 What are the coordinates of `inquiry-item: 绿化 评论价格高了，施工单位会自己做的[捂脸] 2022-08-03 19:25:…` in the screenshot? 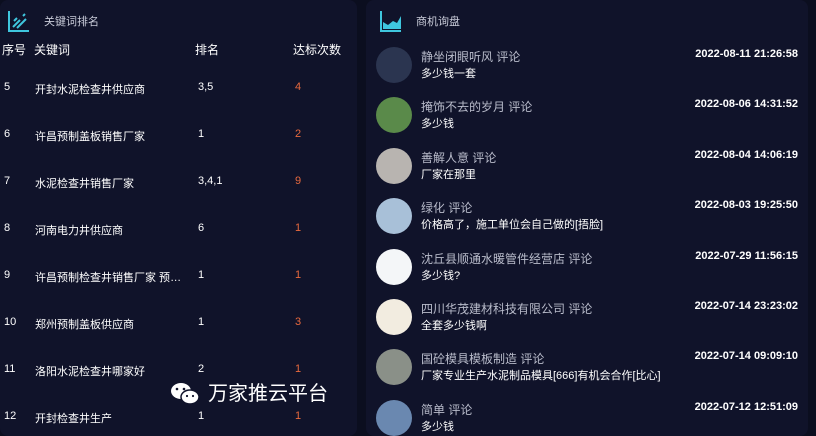 It's located at (587, 220).